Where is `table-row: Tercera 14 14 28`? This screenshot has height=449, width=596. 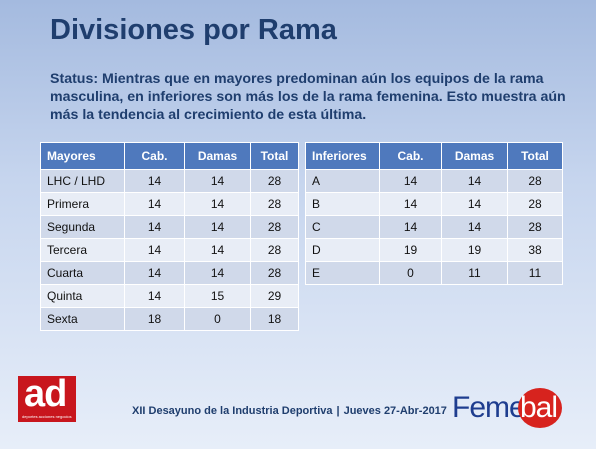 table-row: Tercera 14 14 28 is located at coordinates (169, 250).